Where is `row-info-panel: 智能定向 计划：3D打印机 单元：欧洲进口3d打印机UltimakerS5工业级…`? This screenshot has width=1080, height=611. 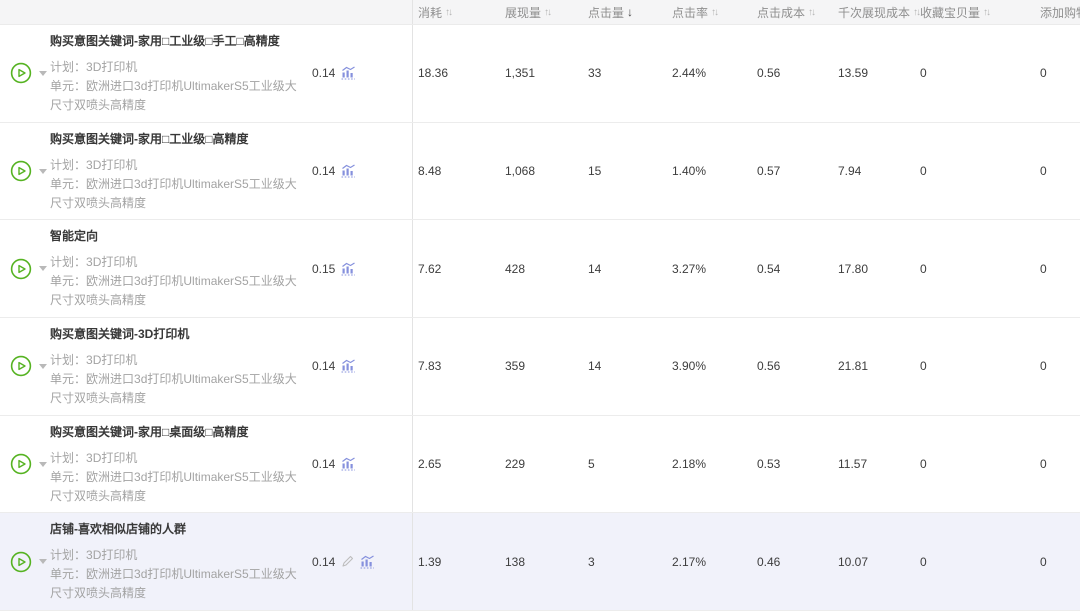
row-info-panel: 智能定向 计划：3D打印机 单元：欧洲进口3d打印机UltimakerS5工业级… is located at coordinates (206, 269).